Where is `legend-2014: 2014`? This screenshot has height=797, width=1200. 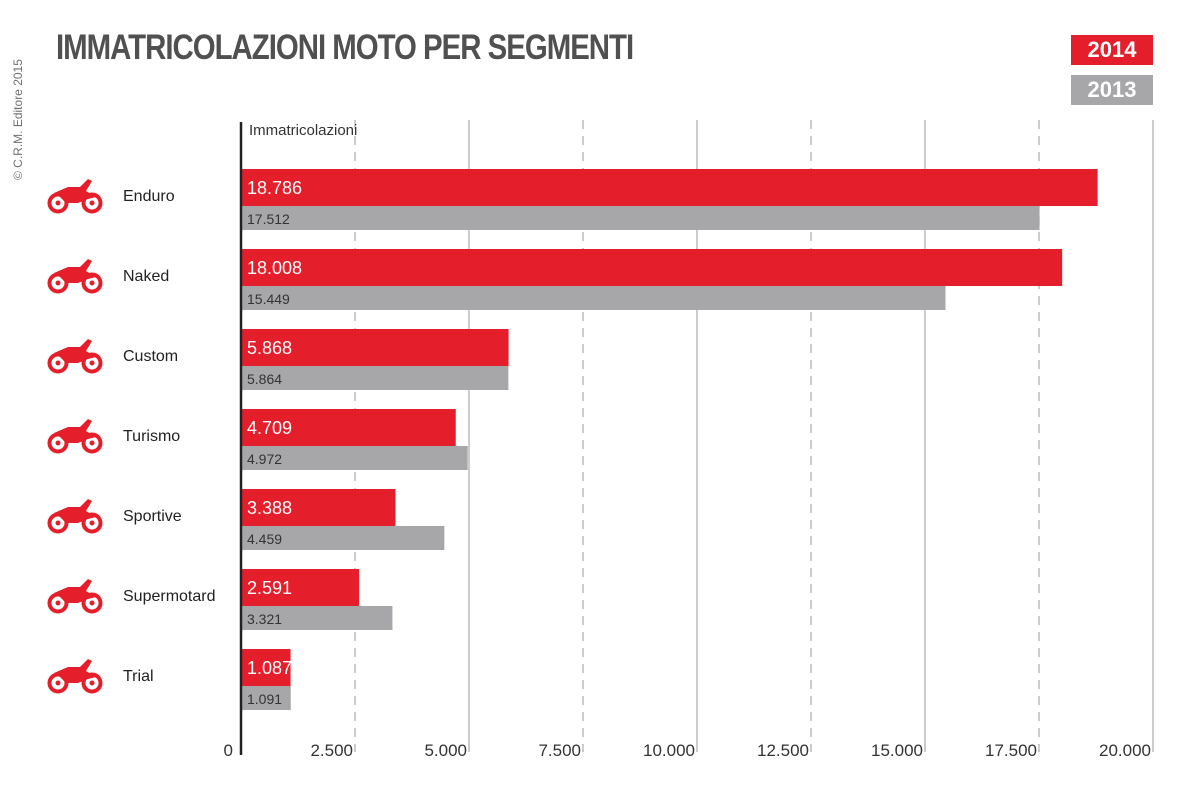
legend-2014: 2014 is located at coordinates (1112, 50).